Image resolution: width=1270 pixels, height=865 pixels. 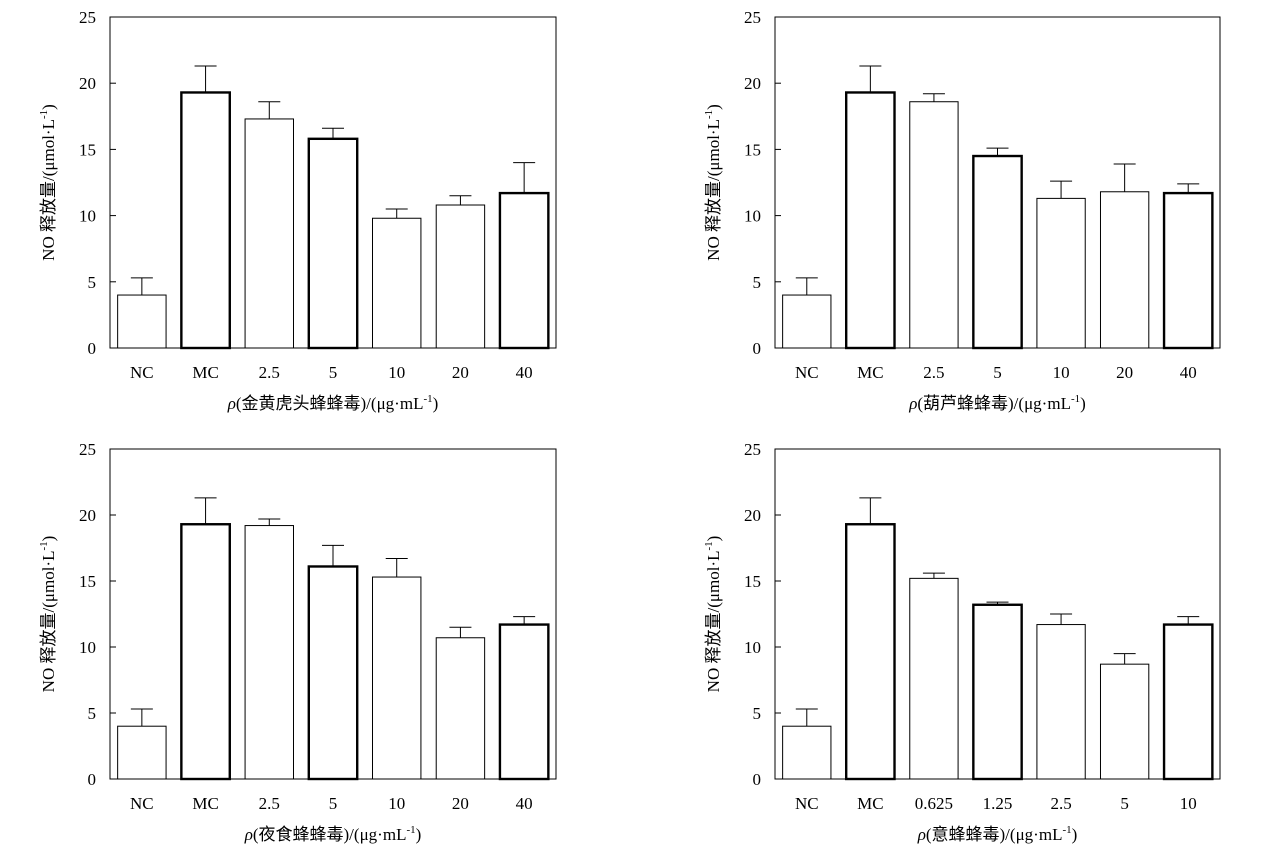 What do you see at coordinates (333, 403) in the screenshot?
I see `x-axis-label: ρ(金黄虎头蜂蜂毒)/(μg·mL-1)` at bounding box center [333, 403].